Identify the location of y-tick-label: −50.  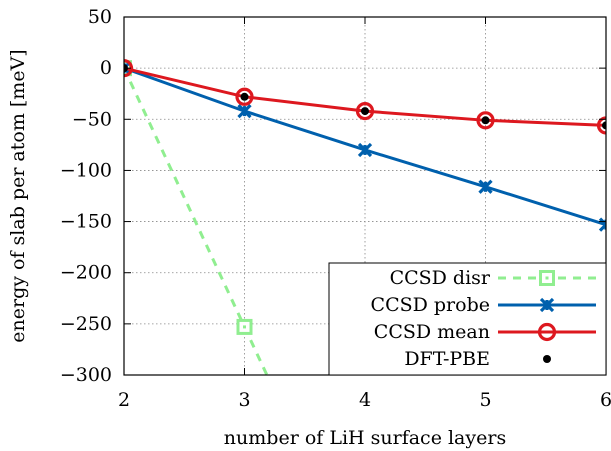
(92, 119).